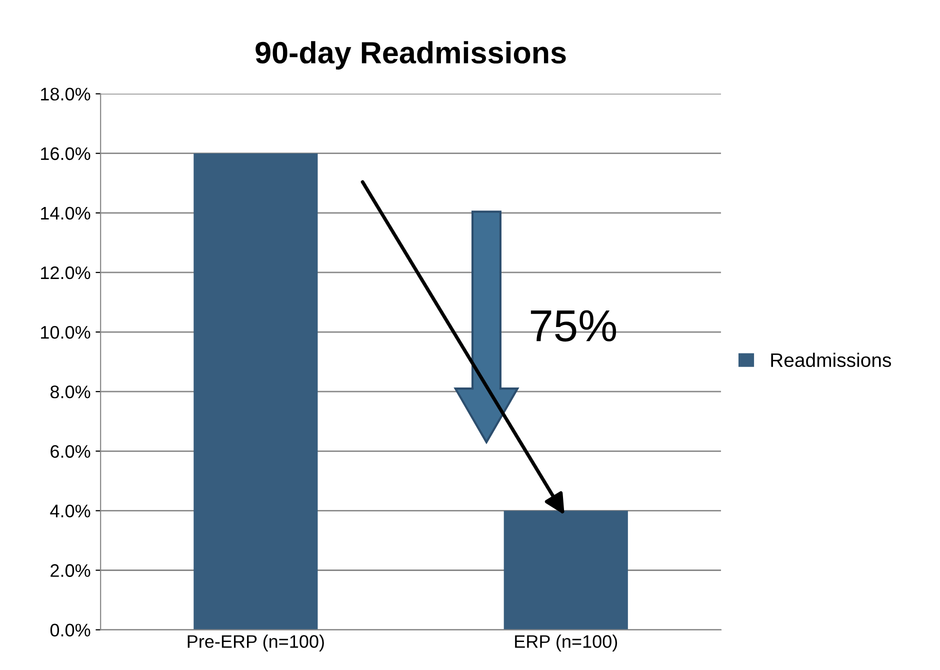 The height and width of the screenshot is (670, 940). I want to click on x-tick-label: Pre-ERP (n=100), so click(256, 643).